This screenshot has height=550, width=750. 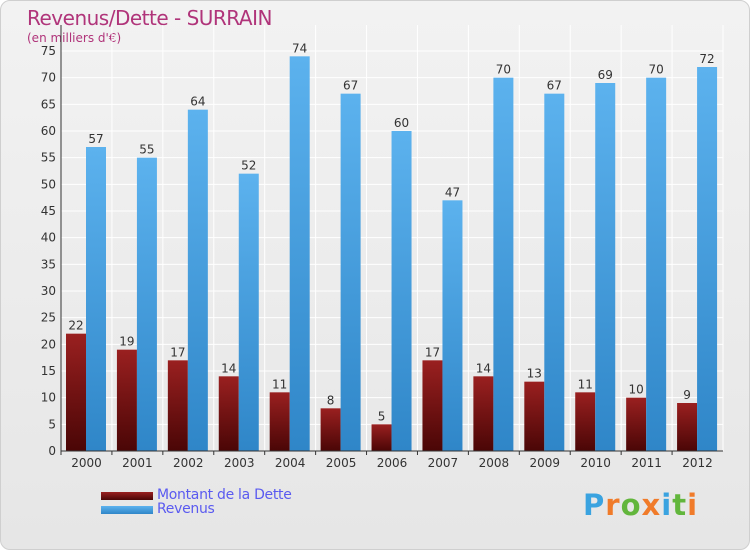 I want to click on logo-letter: r, so click(x=613, y=505).